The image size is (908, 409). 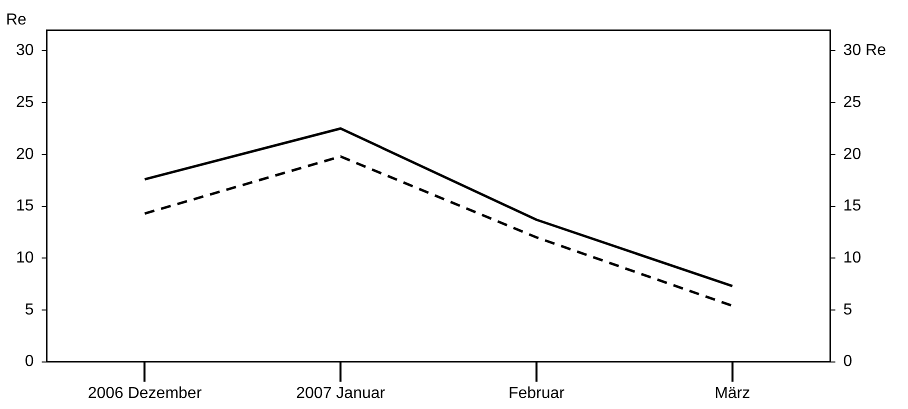 What do you see at coordinates (25, 102) in the screenshot?
I see `y-tick-label: 25` at bounding box center [25, 102].